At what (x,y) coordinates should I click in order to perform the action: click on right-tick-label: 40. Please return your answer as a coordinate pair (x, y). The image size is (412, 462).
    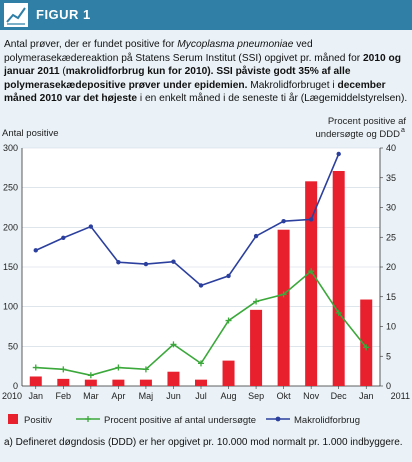
    Looking at the image, I should click on (391, 148).